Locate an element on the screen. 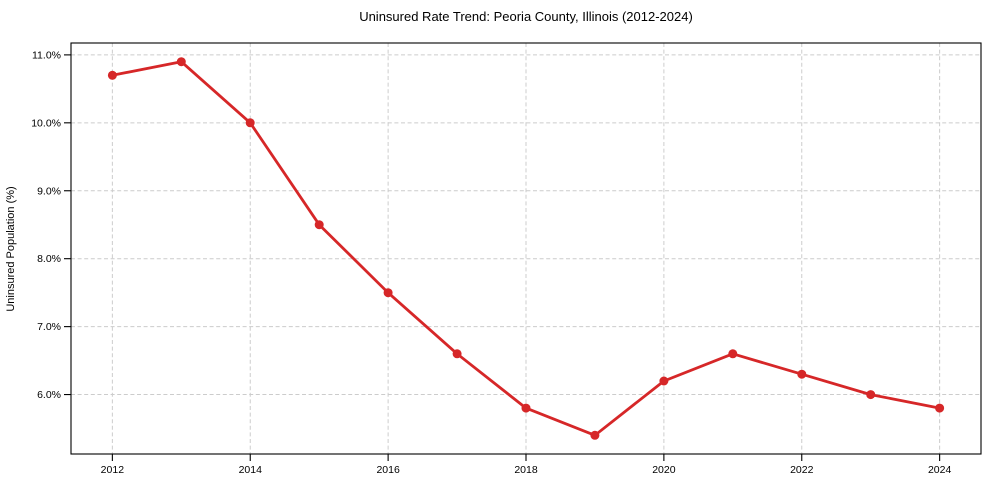 Image resolution: width=989 pixels, height=490 pixels. x-tick-label: 2012 is located at coordinates (113, 470).